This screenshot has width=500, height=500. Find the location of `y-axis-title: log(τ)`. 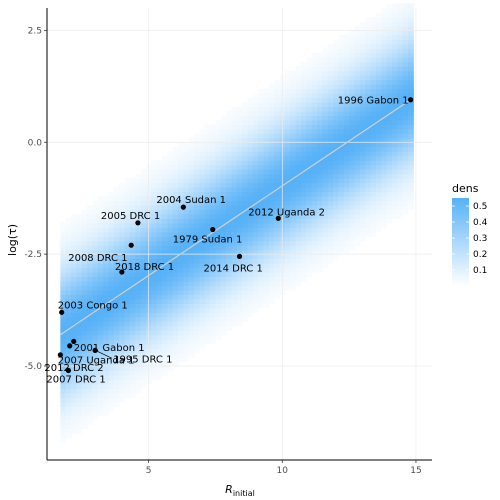

y-axis-title: log(τ) is located at coordinates (12, 240).